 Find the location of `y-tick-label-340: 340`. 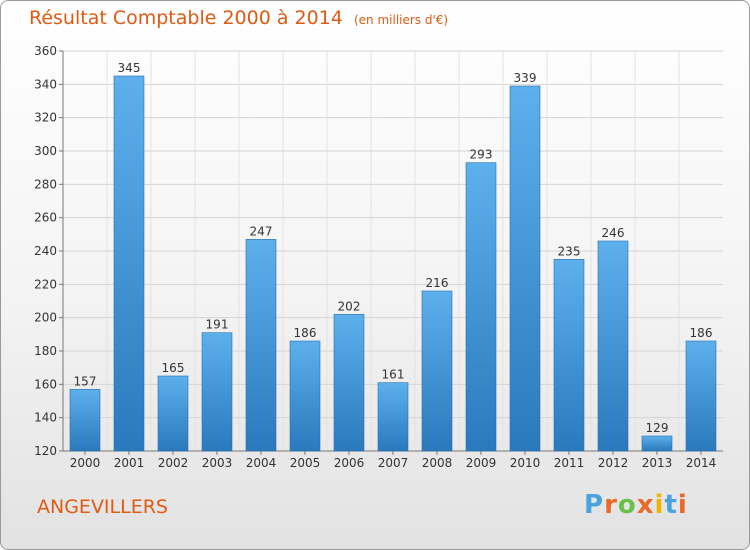

y-tick-label-340: 340 is located at coordinates (45, 84).